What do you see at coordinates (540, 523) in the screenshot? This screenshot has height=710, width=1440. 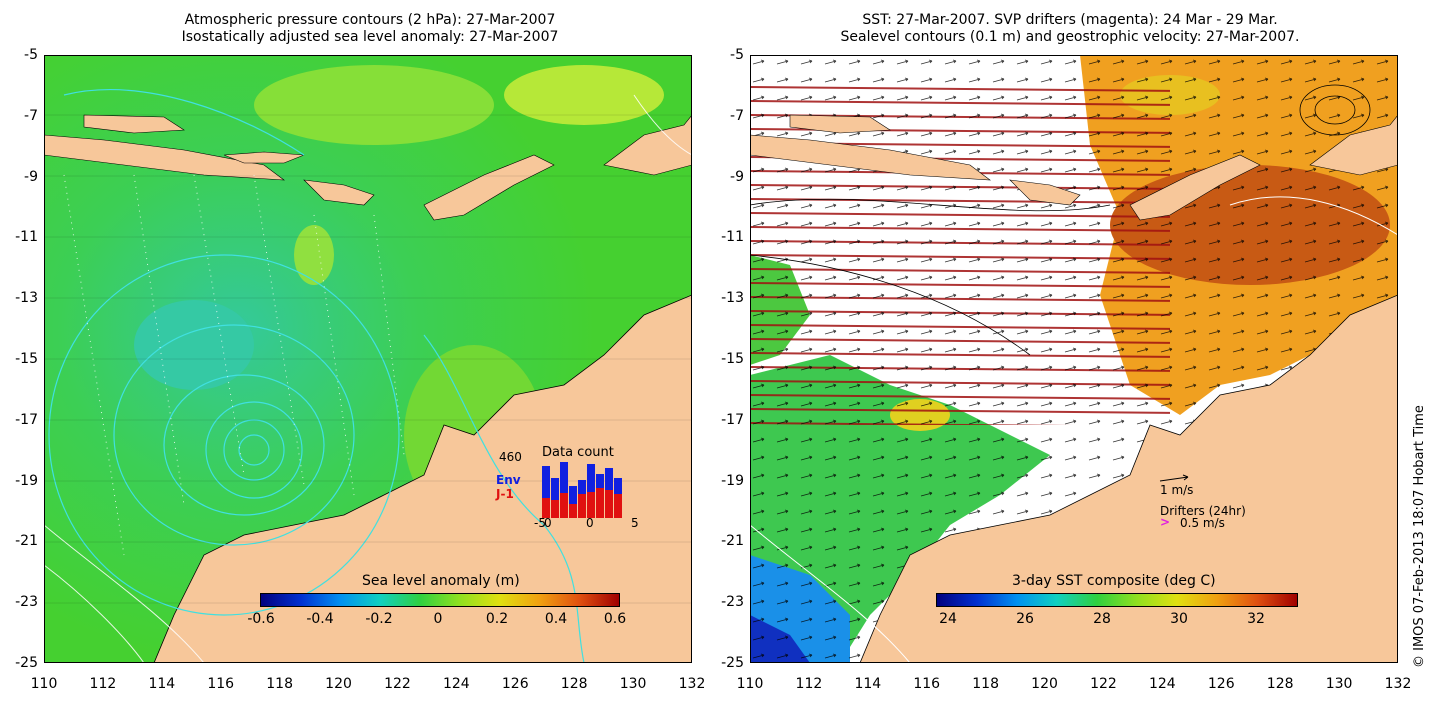 I see `inset-xtick: -5` at bounding box center [540, 523].